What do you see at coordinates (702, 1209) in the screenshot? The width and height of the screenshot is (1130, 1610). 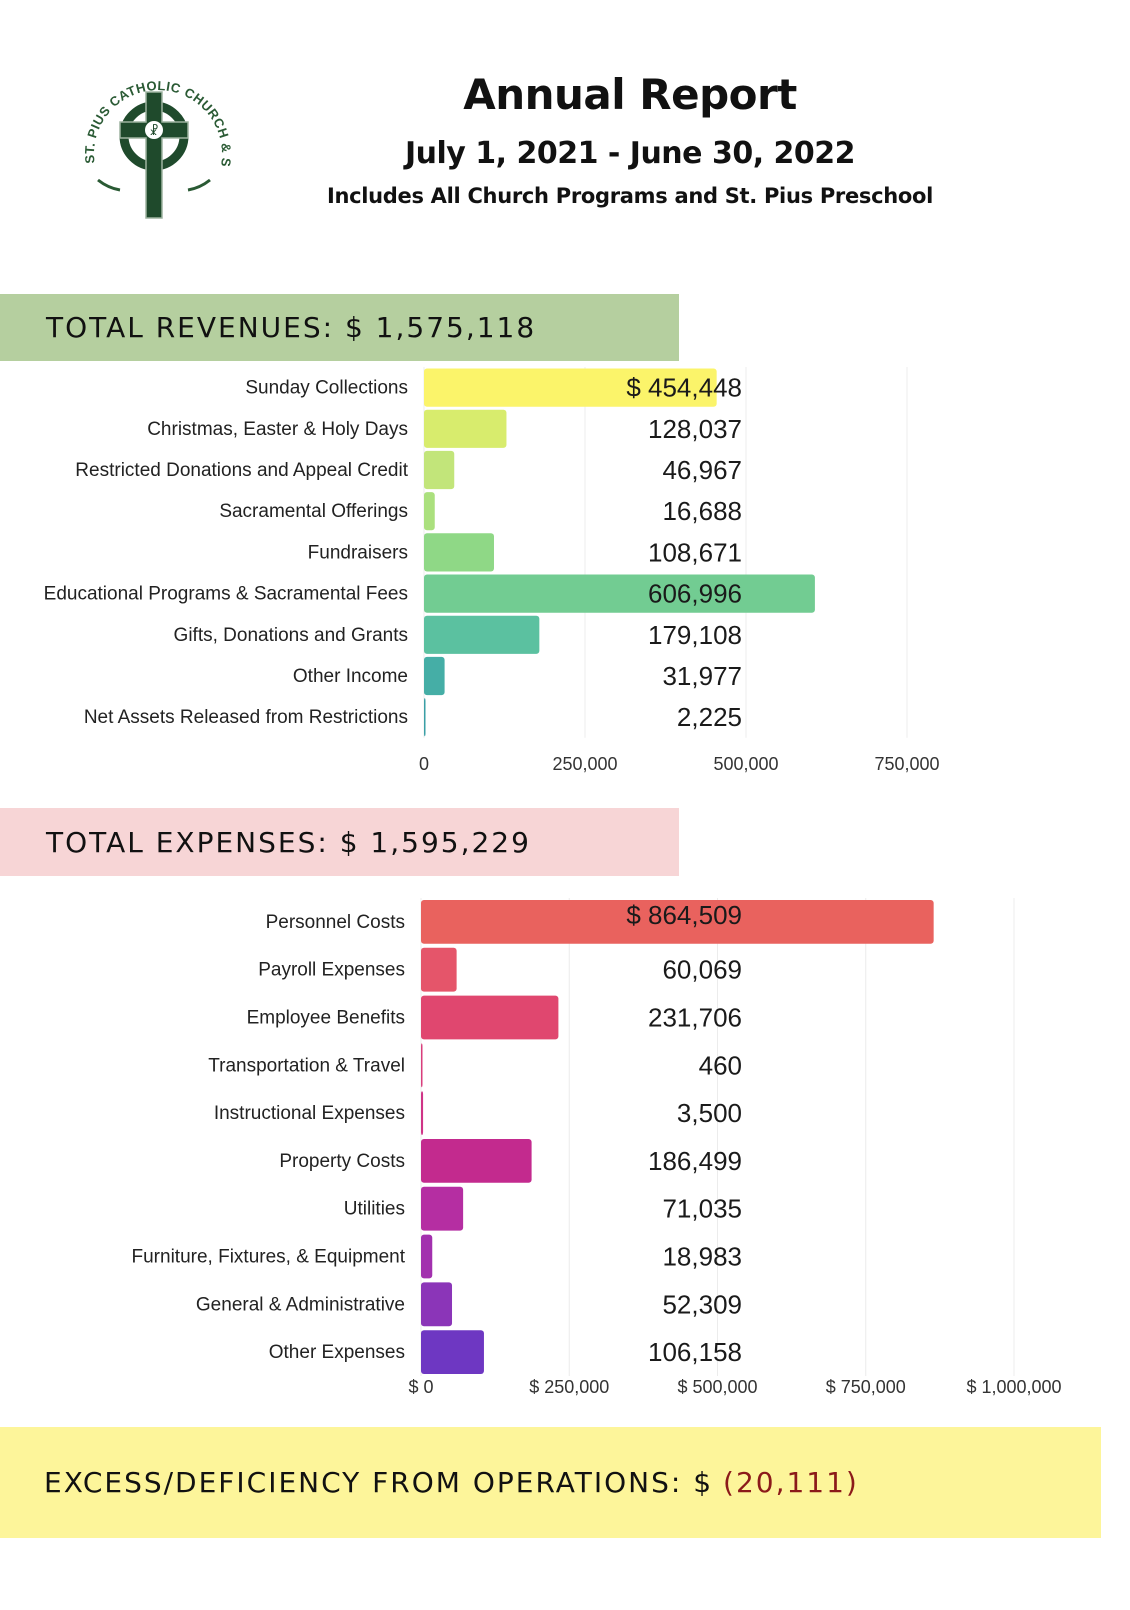 I see `value-label: 71,035` at bounding box center [702, 1209].